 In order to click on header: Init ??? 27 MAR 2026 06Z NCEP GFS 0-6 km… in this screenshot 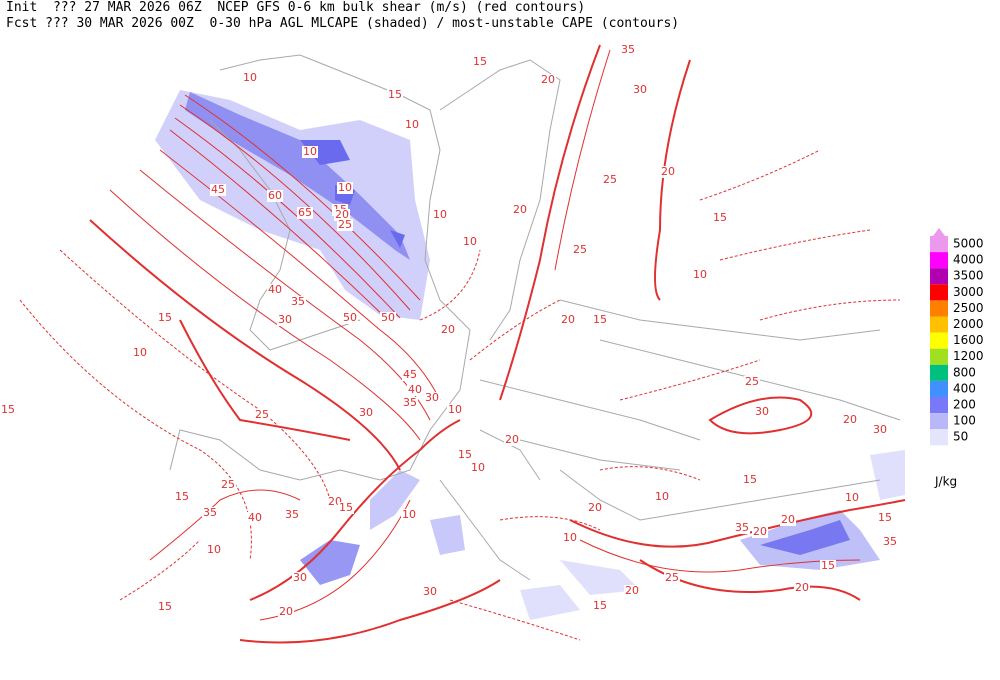, I will do `click(342, 16)`.